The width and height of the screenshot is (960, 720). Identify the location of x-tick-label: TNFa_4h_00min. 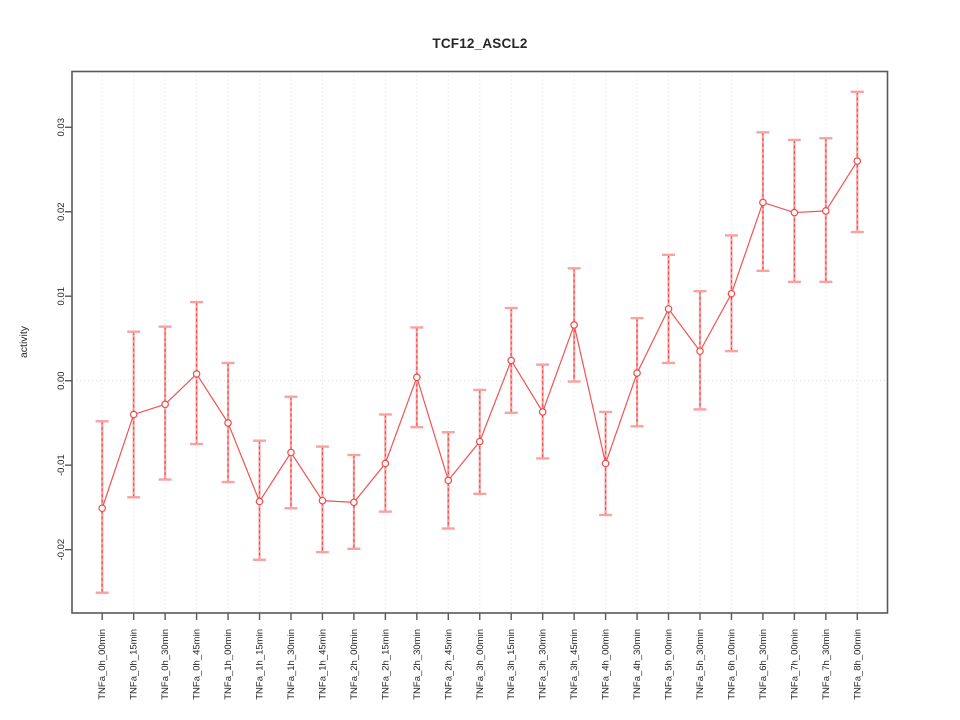
(606, 664).